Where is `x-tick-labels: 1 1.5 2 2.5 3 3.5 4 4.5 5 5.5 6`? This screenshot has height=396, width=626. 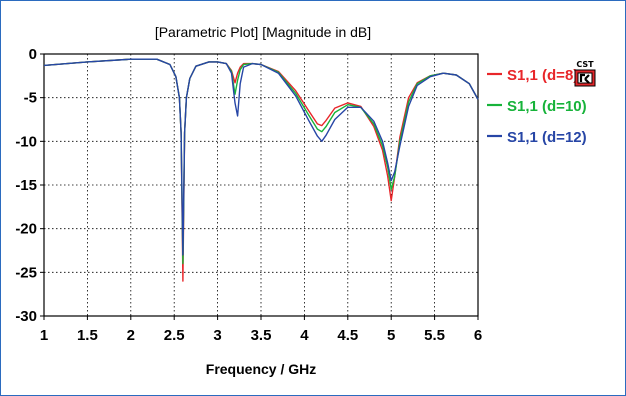 x-tick-labels: 1 1.5 2 2.5 3 3.5 4 4.5 5 5.5 6 is located at coordinates (261, 335).